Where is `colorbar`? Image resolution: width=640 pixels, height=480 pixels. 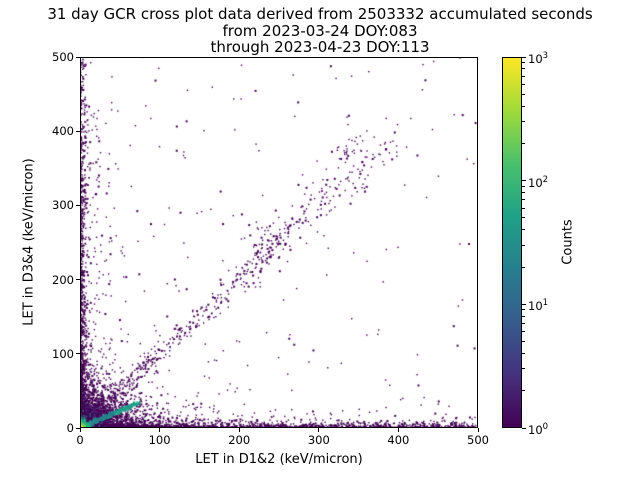 colorbar is located at coordinates (512, 242).